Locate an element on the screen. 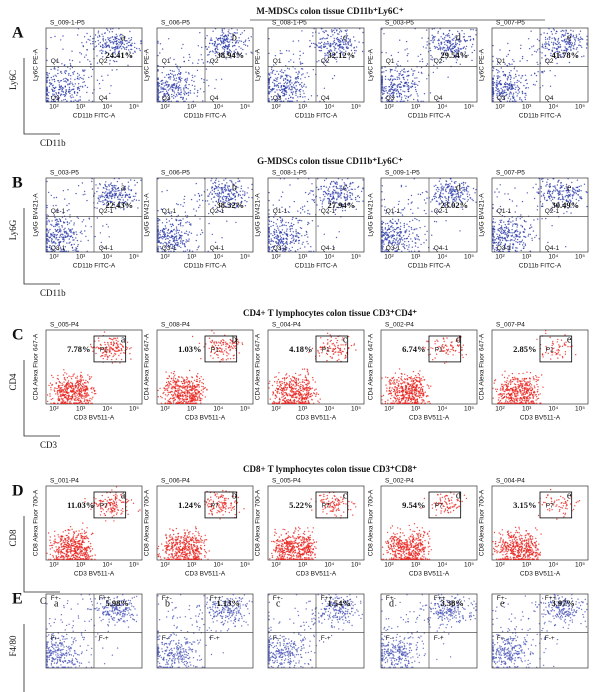  y-axis-label: Ly6G BV421-A is located at coordinates (36, 215).